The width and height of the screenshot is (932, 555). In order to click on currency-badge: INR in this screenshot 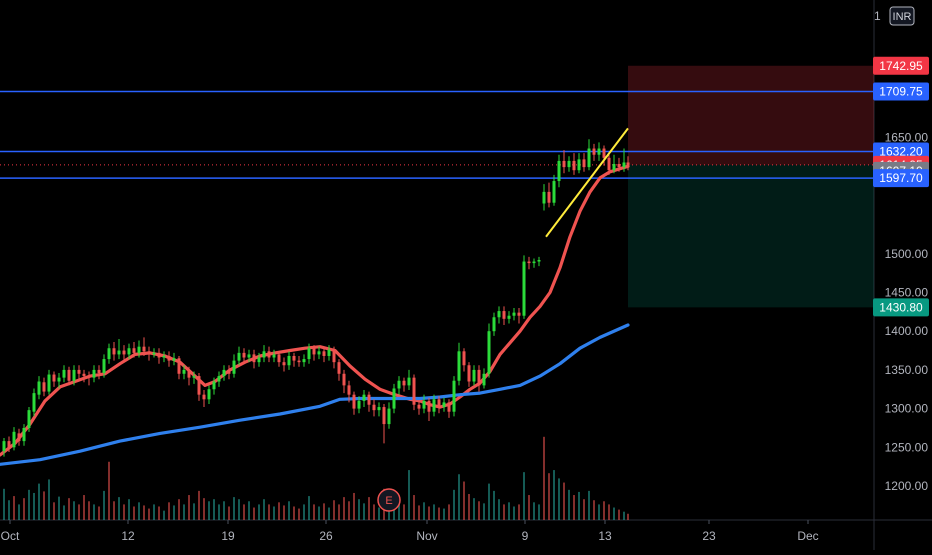, I will do `click(902, 16)`.